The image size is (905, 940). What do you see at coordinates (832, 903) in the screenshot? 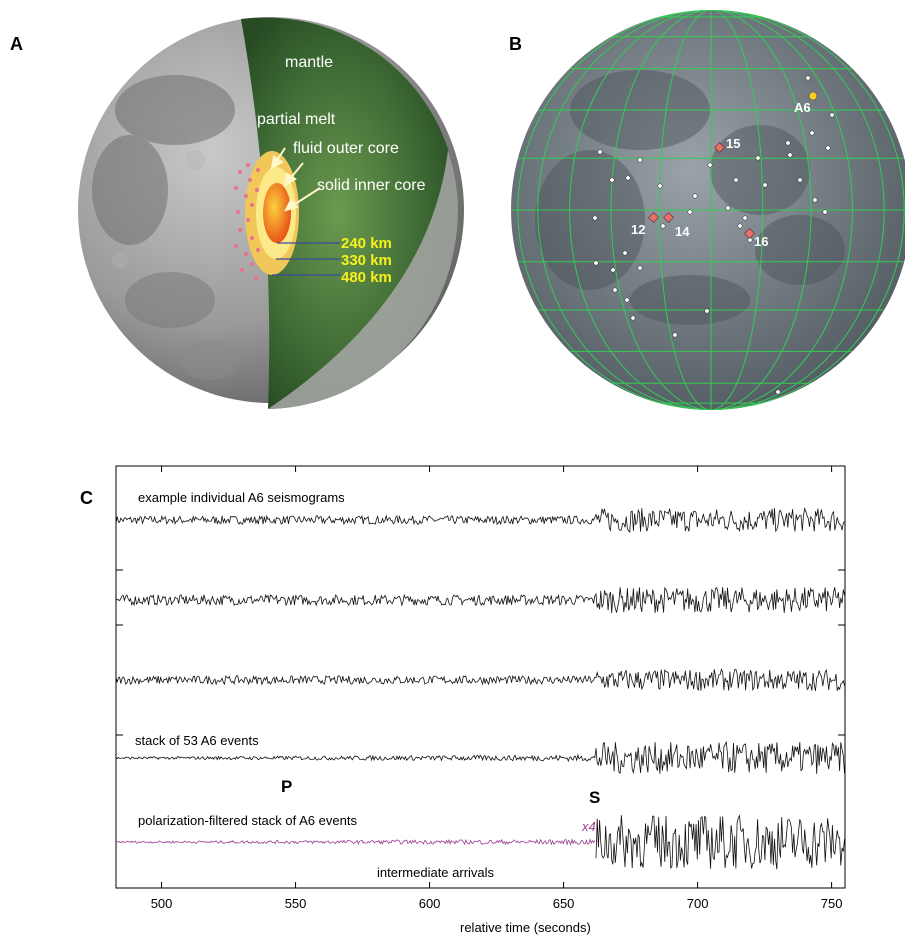
I see `x-tick-label: 750` at bounding box center [832, 903].